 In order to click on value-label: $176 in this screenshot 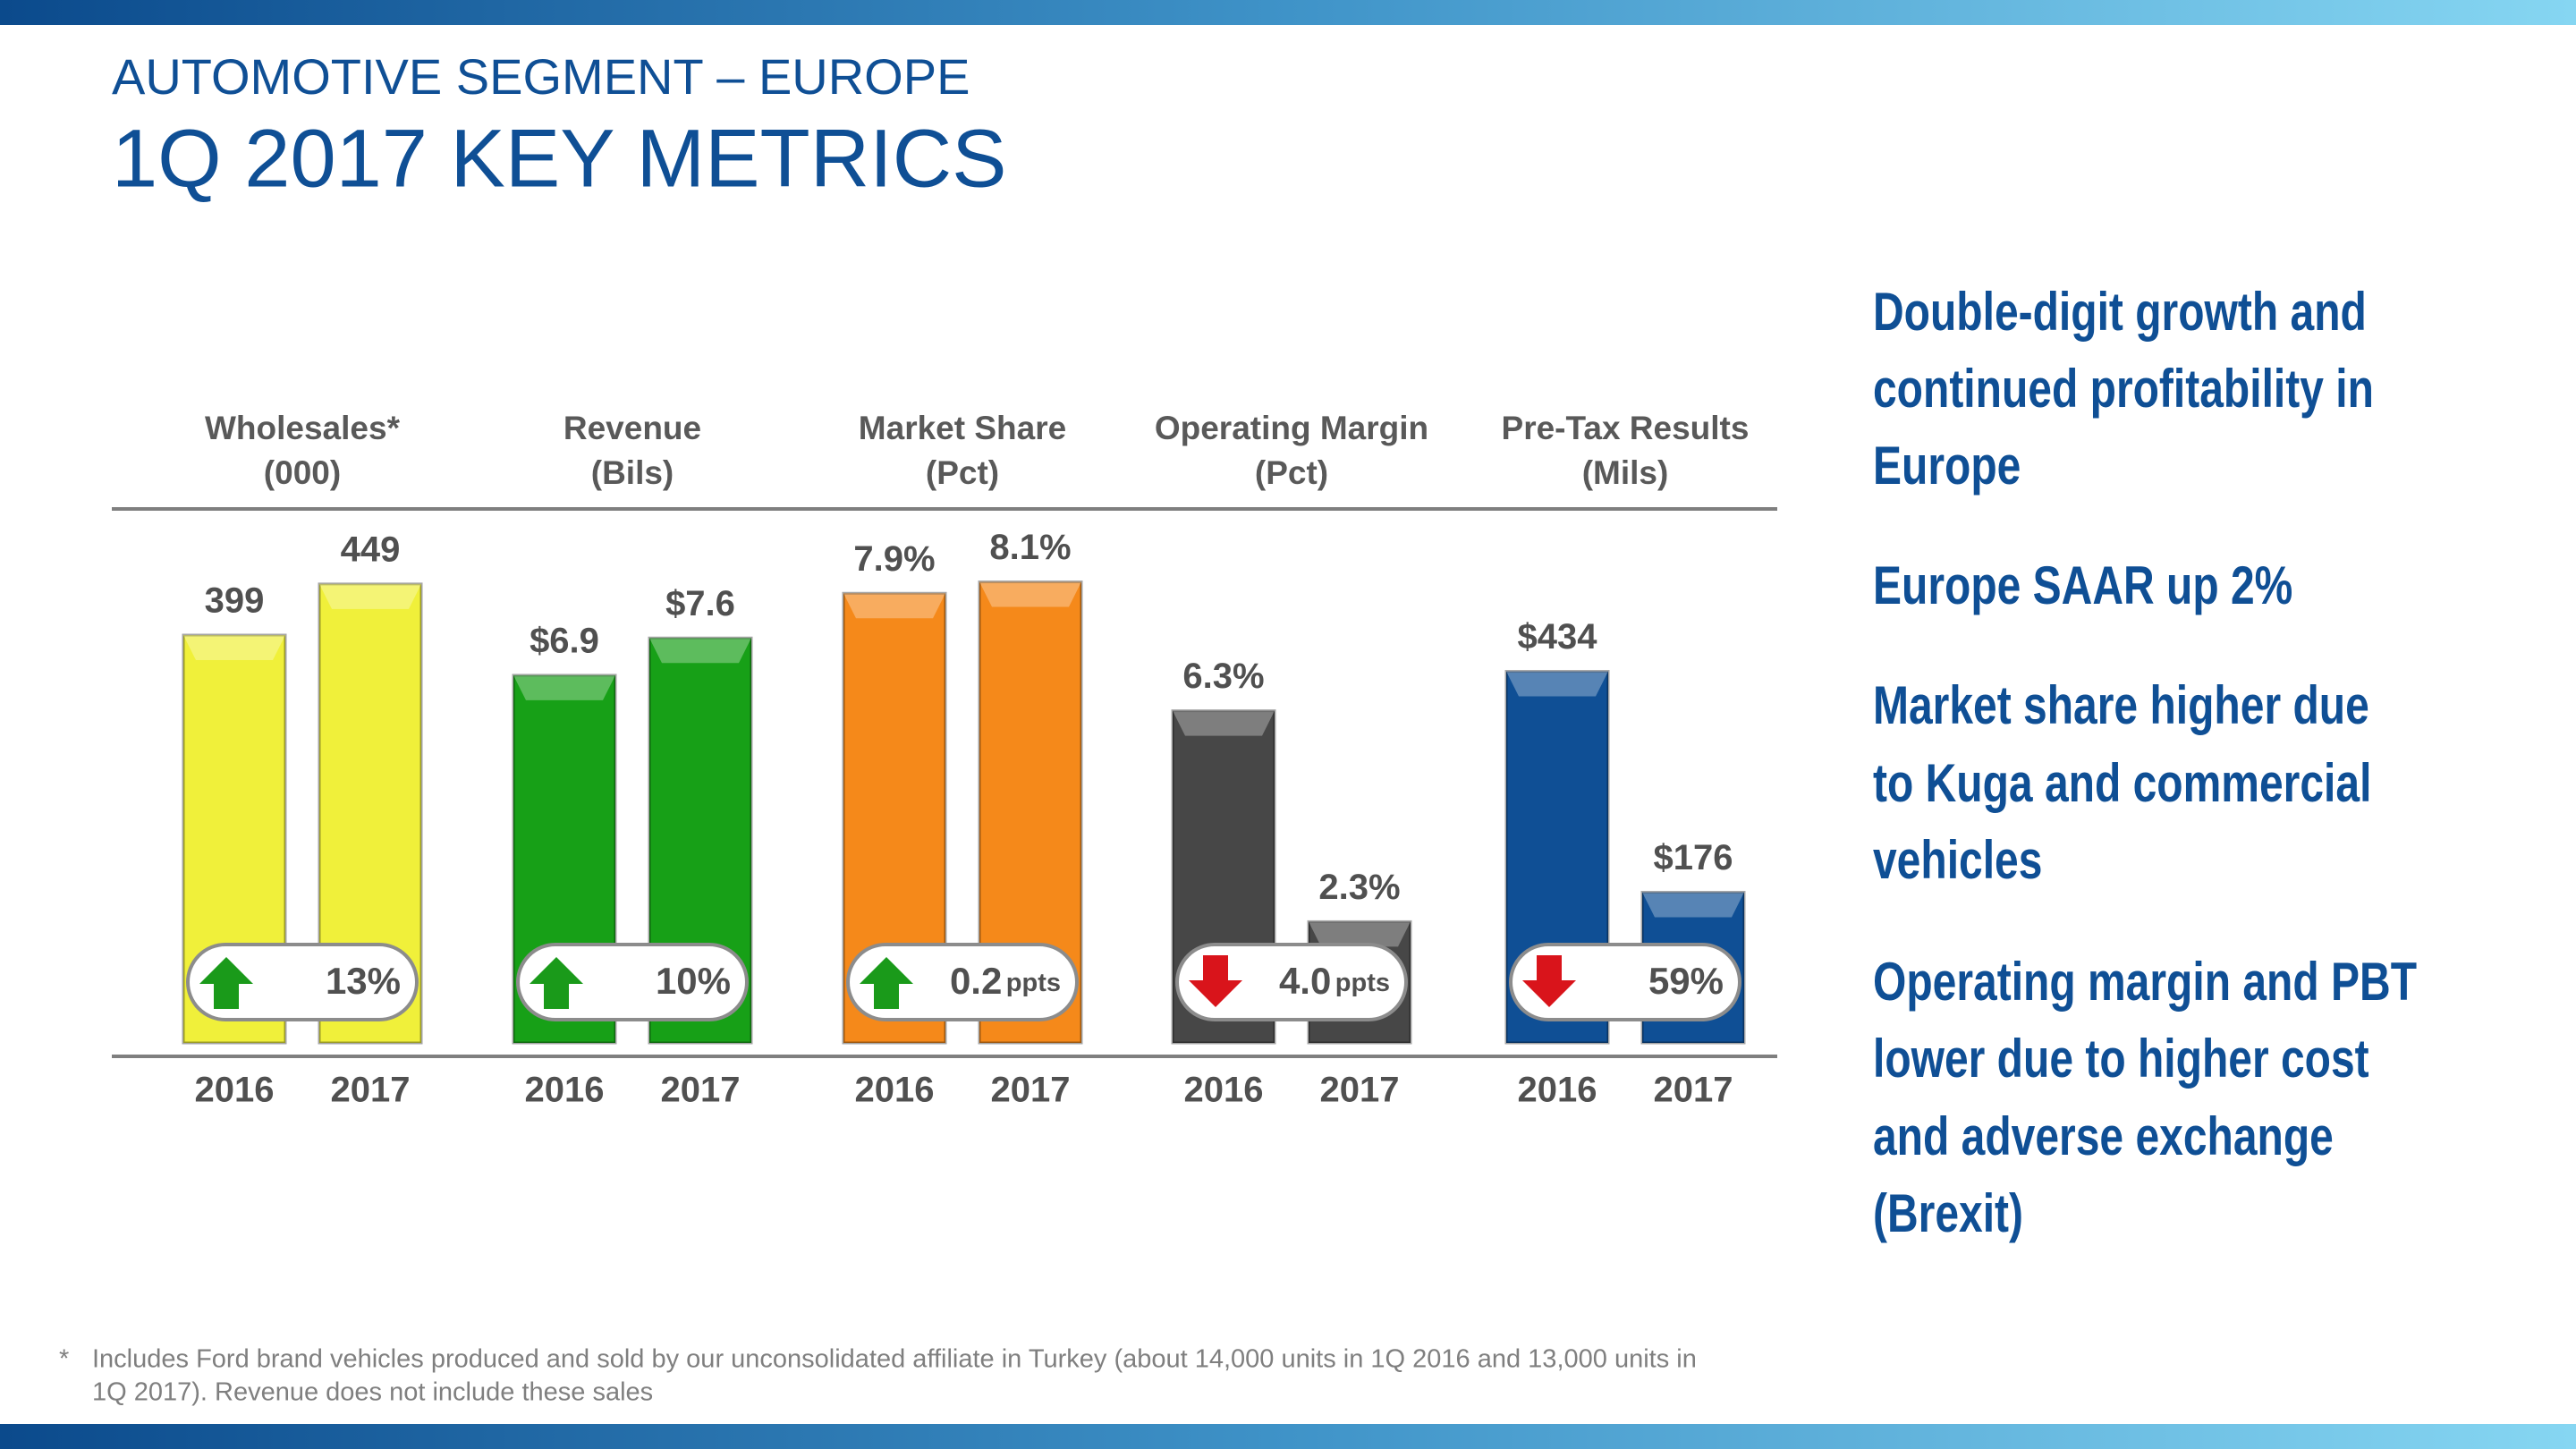, I will do `click(1693, 857)`.